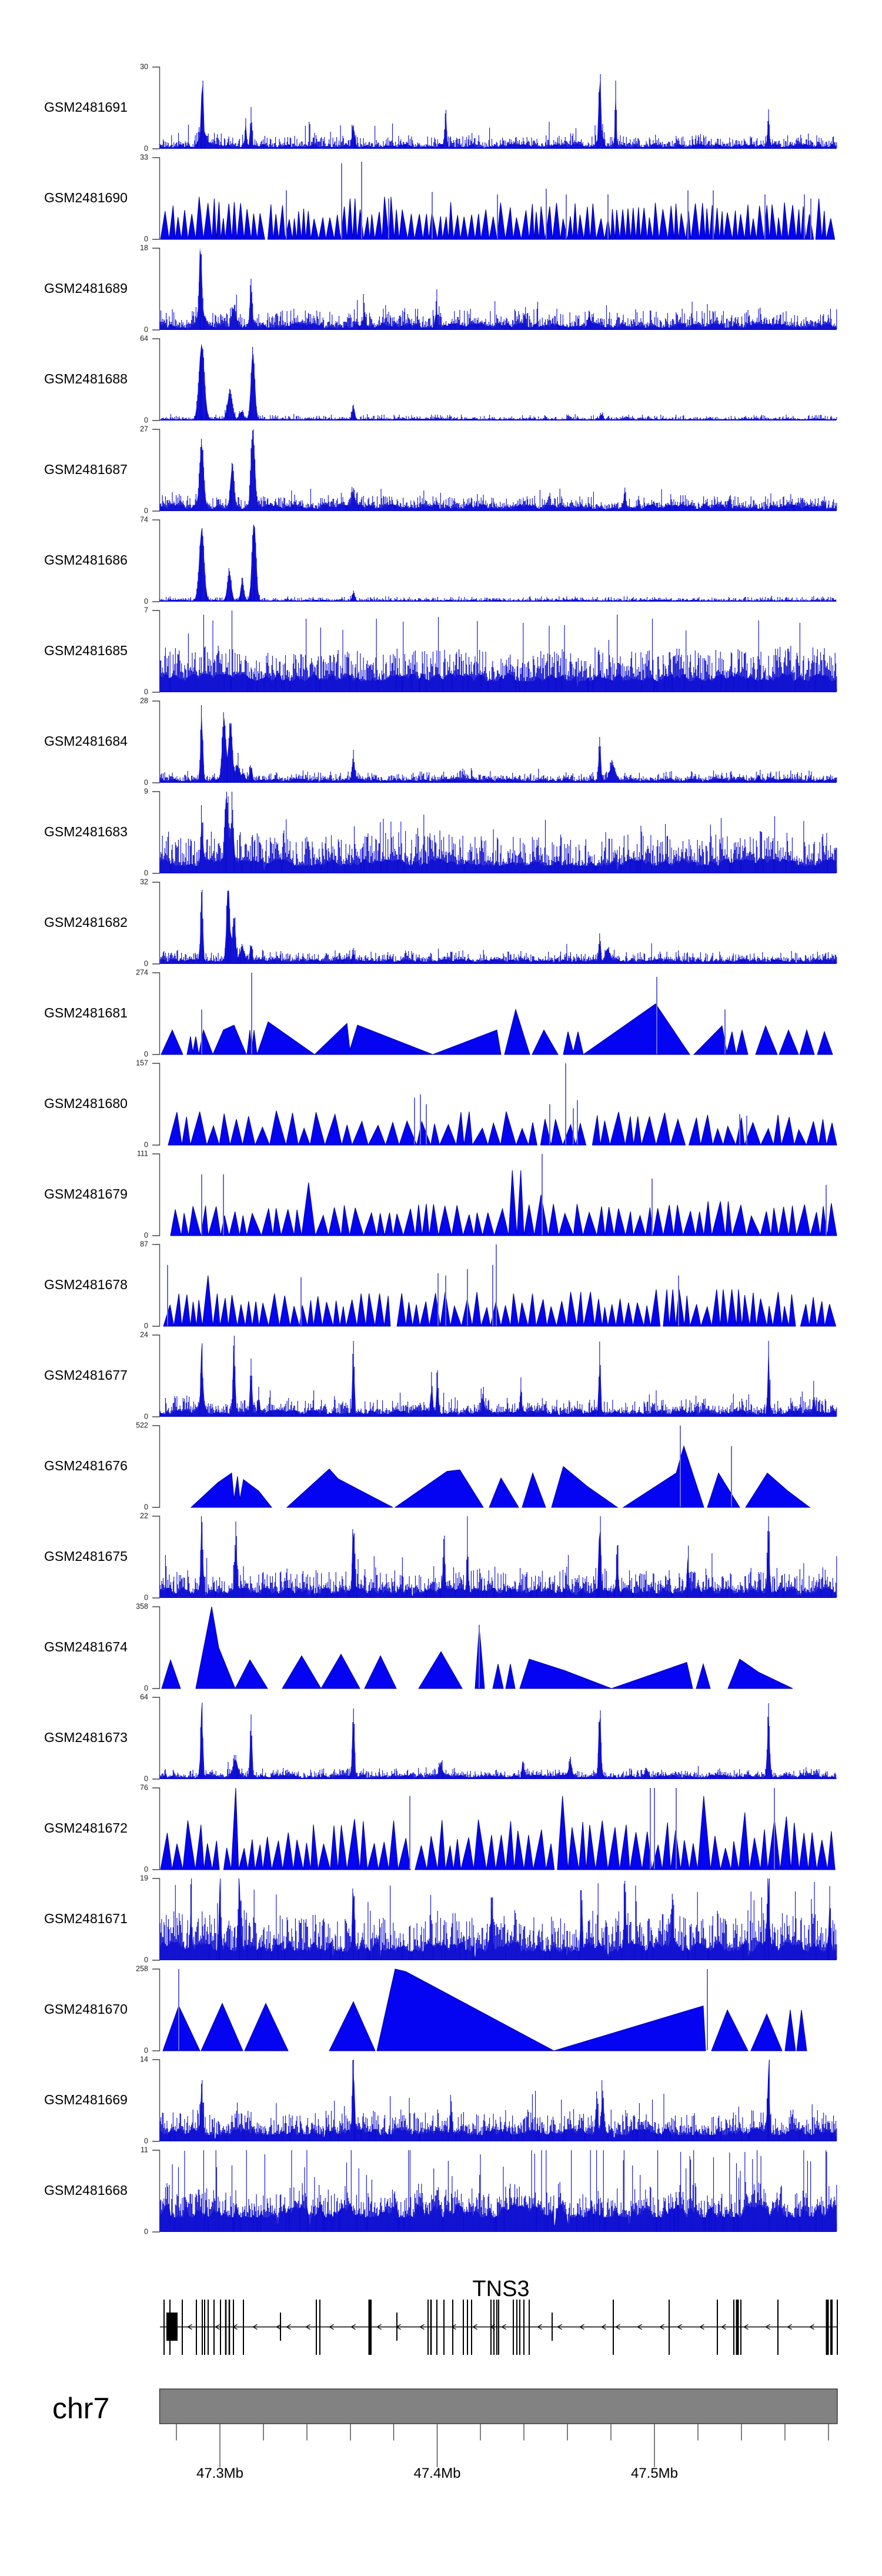 The height and width of the screenshot is (2576, 882). I want to click on svg-text: 19, so click(144, 1878).